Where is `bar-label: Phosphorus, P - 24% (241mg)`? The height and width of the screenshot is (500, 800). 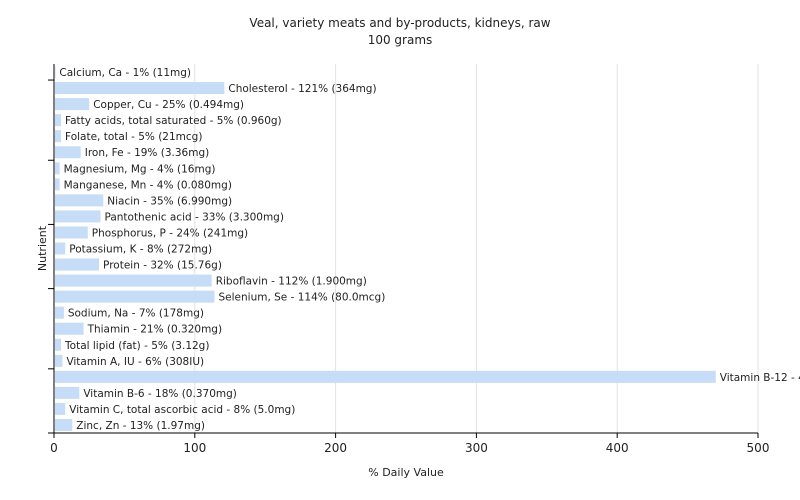 bar-label: Phosphorus, P - 24% (241mg) is located at coordinates (170, 233).